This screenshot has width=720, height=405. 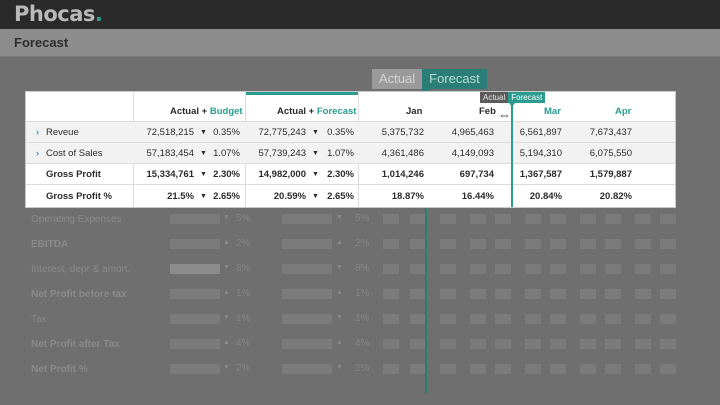 I want to click on feb-value: 697,734, so click(x=476, y=174).